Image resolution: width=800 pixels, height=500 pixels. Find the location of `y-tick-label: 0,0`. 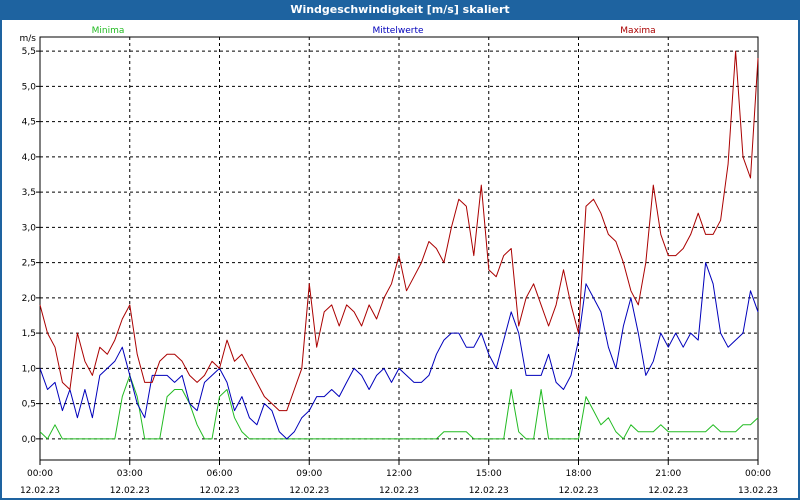

y-tick-label: 0,0 is located at coordinates (29, 440).